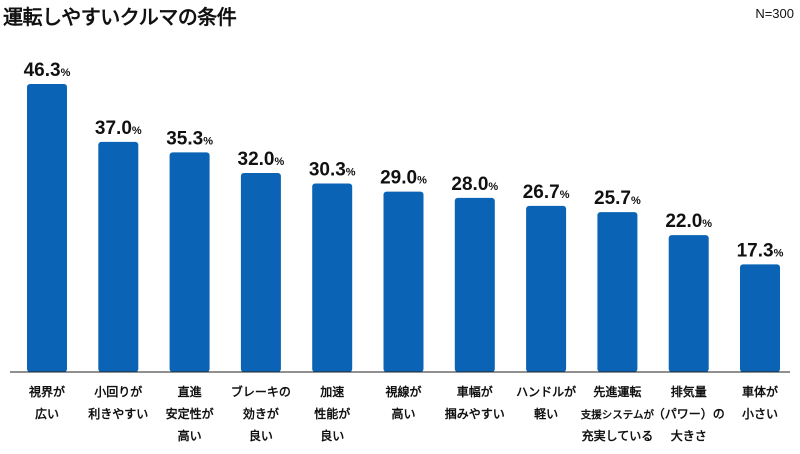 The height and width of the screenshot is (454, 800). What do you see at coordinates (688, 221) in the screenshot?
I see `value-label-9: 22.0%` at bounding box center [688, 221].